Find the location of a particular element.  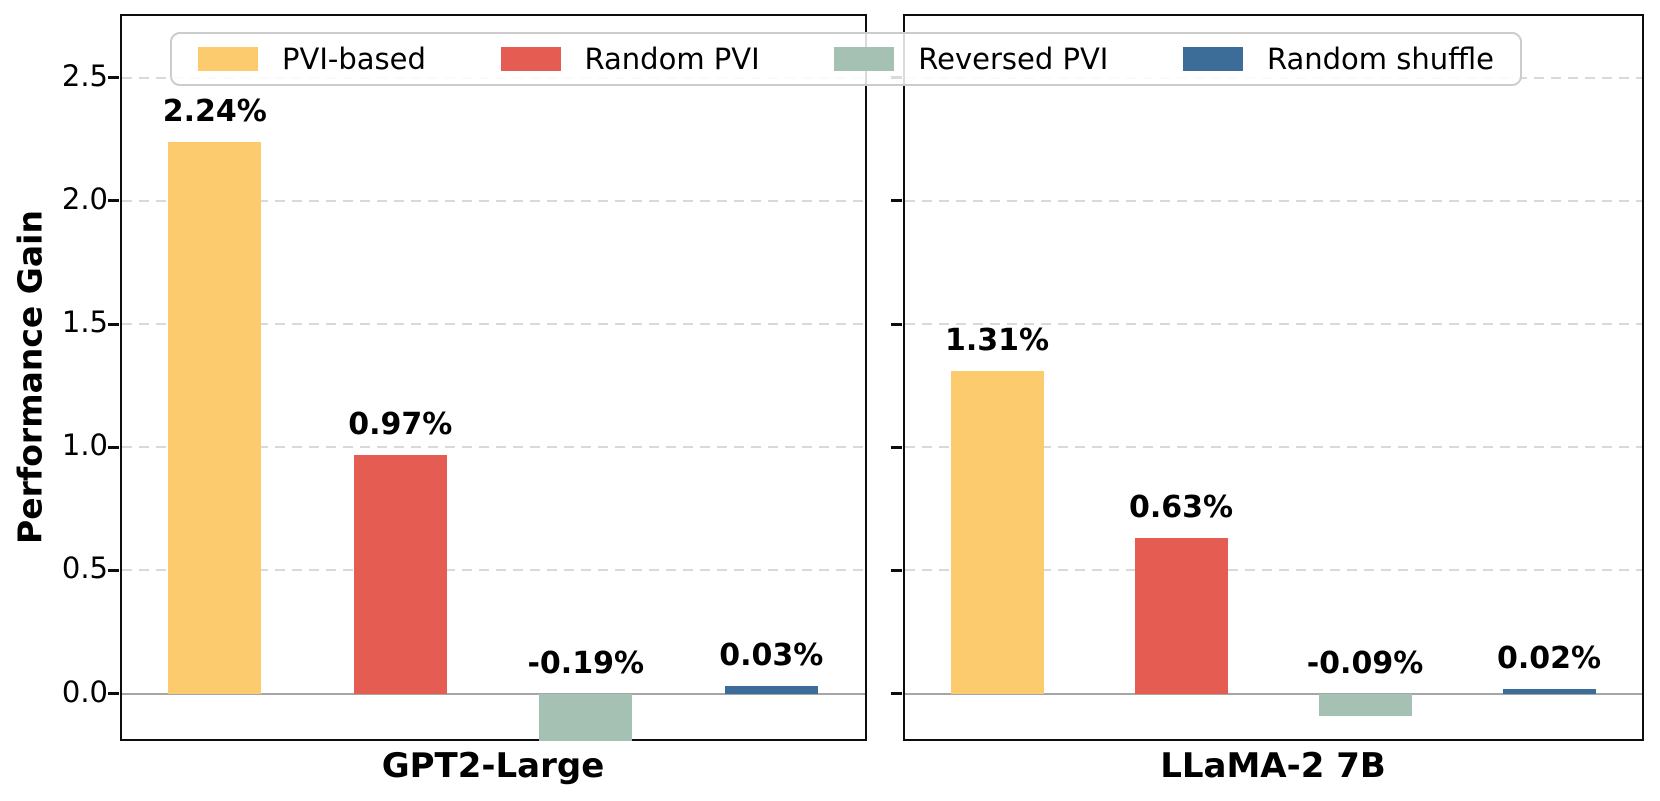

legend-swatch-random-shuffle is located at coordinates (1212, 59).